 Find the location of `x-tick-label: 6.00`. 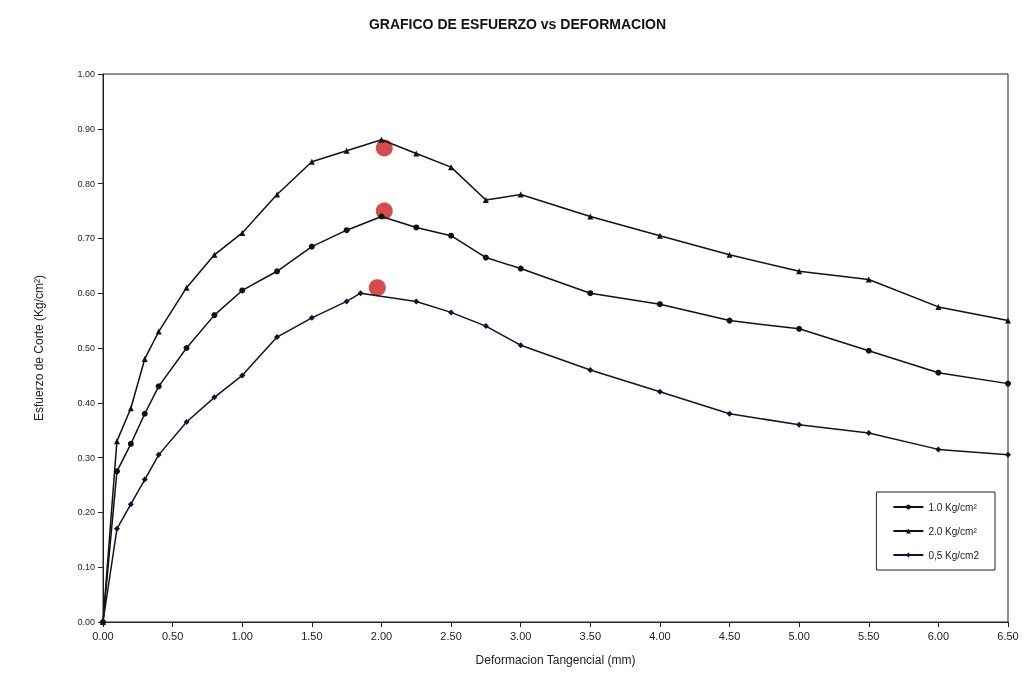

x-tick-label: 6.00 is located at coordinates (938, 635).